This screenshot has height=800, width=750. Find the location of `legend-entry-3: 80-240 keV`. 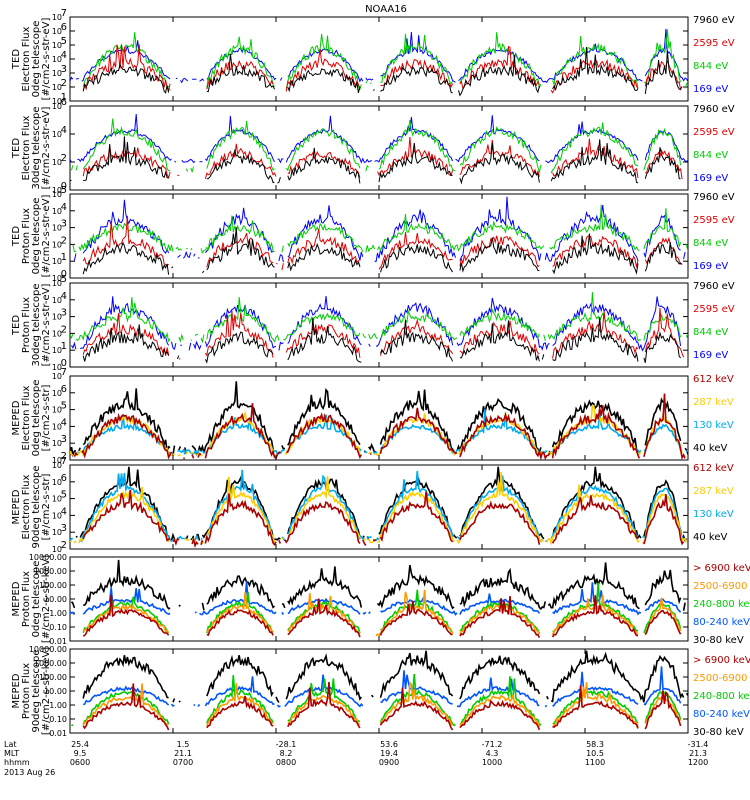

legend-entry-3: 80-240 keV is located at coordinates (721, 714).